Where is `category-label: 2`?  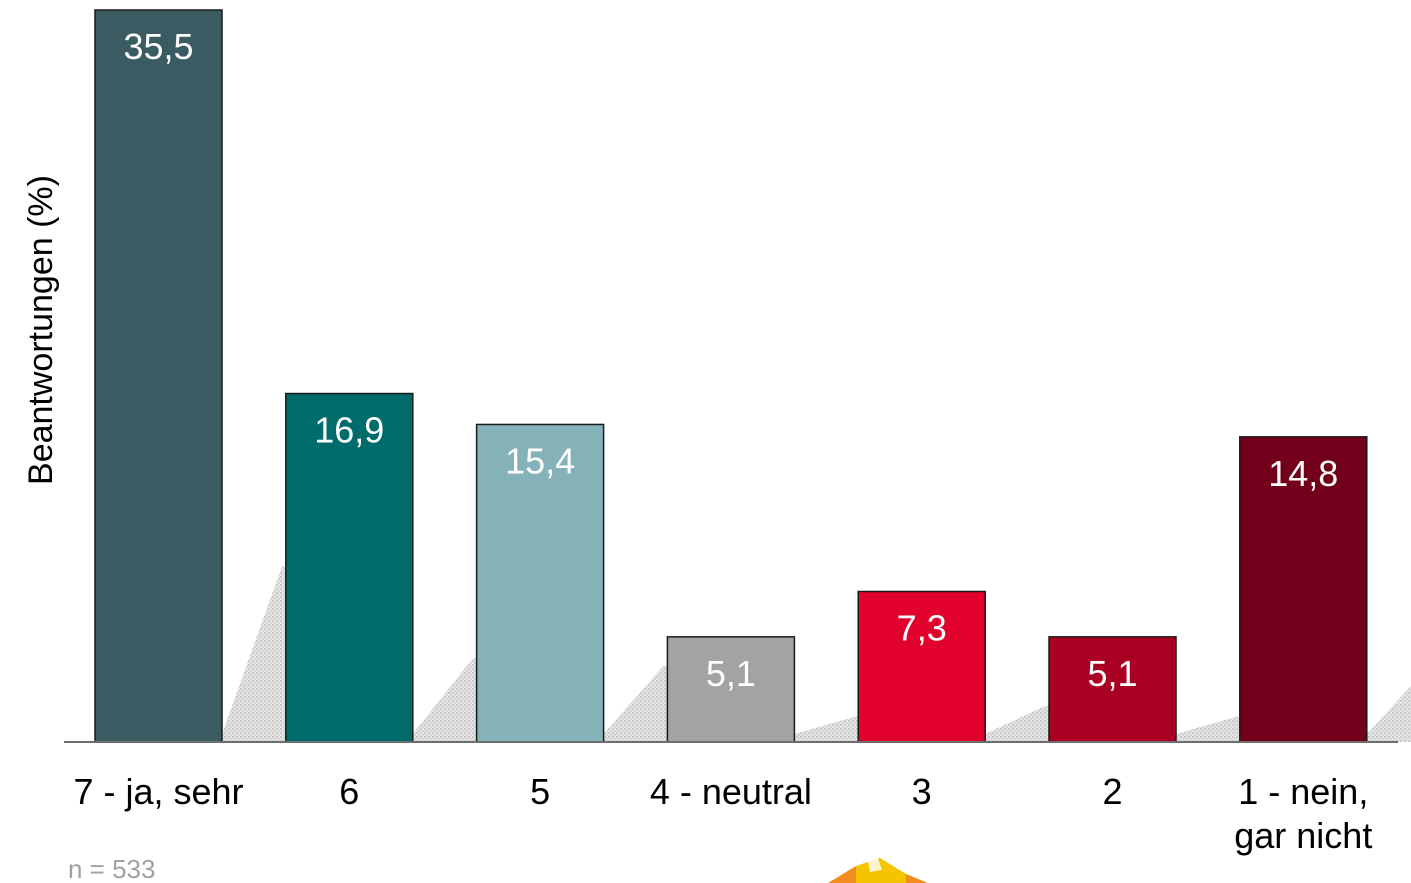
category-label: 2 is located at coordinates (1112, 791).